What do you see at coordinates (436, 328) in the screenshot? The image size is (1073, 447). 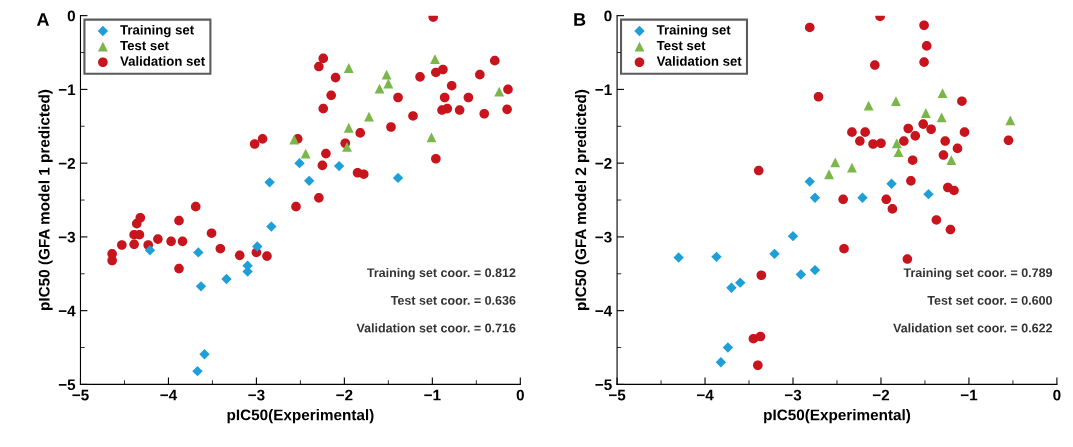 I see `annotation: Validation set coor. = 0.716` at bounding box center [436, 328].